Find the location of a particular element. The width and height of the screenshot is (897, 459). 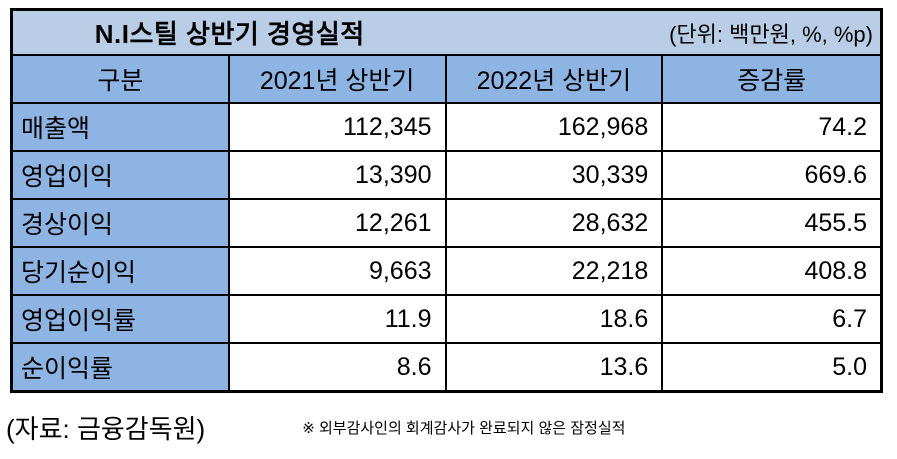

value-2021: 9,663 is located at coordinates (338, 271).